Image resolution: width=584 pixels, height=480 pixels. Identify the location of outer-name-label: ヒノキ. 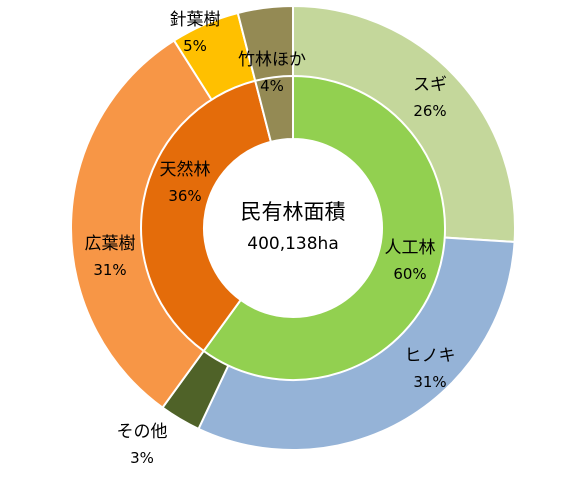
(430, 356).